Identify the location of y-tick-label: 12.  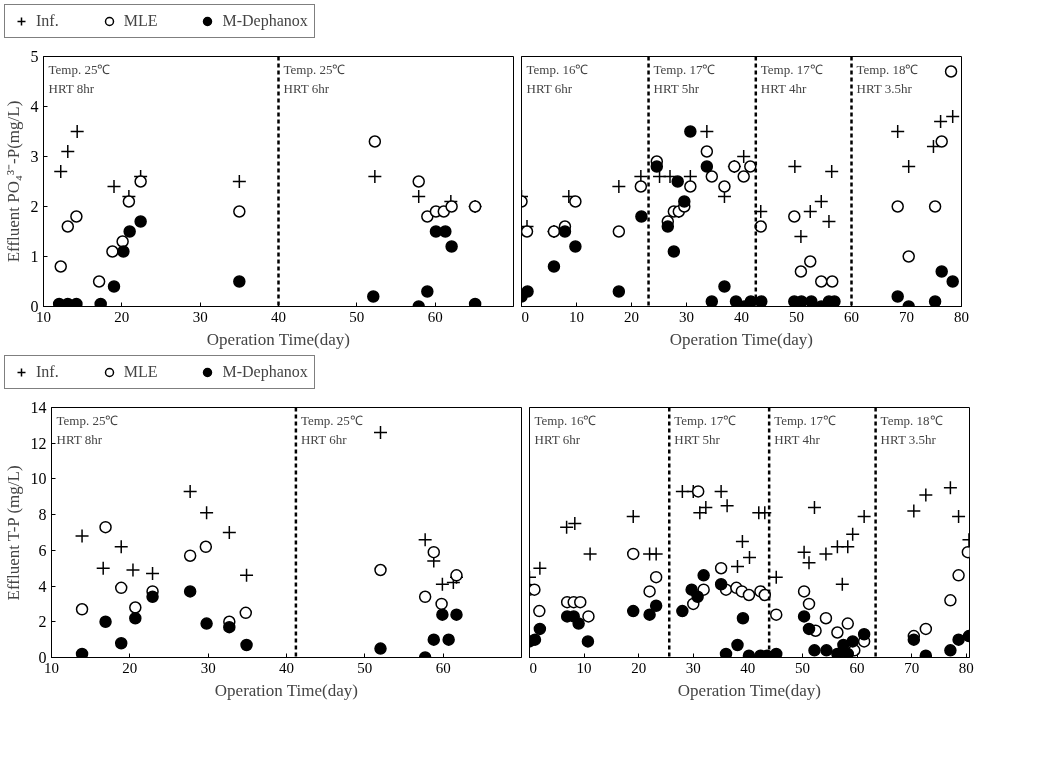
(38, 443).